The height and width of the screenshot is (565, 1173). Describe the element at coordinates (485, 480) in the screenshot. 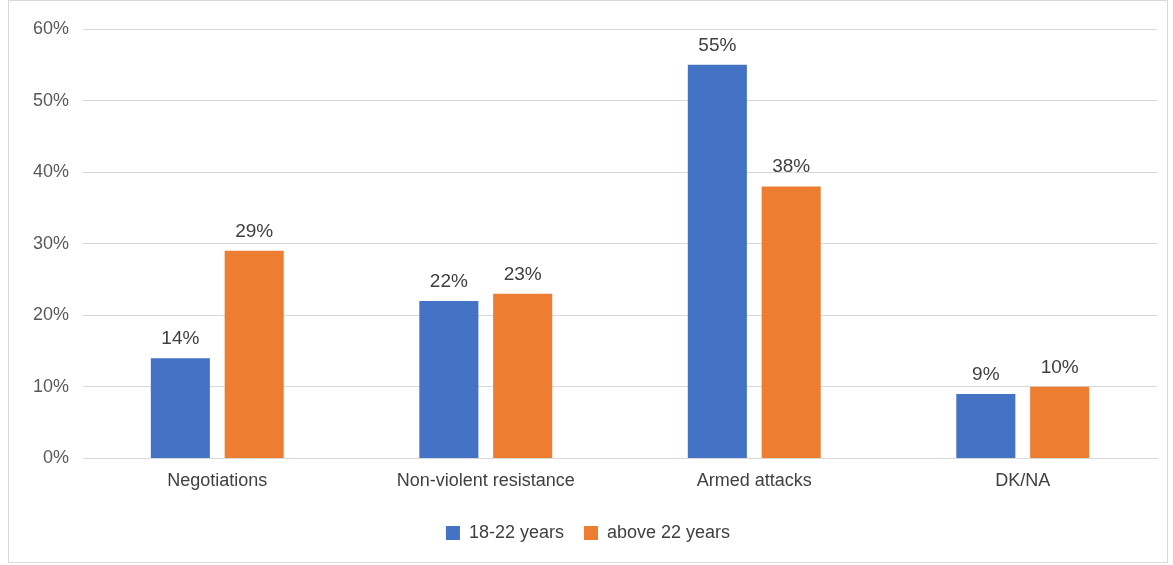

I see `x-tick-label: Non-violent resistance` at that location.